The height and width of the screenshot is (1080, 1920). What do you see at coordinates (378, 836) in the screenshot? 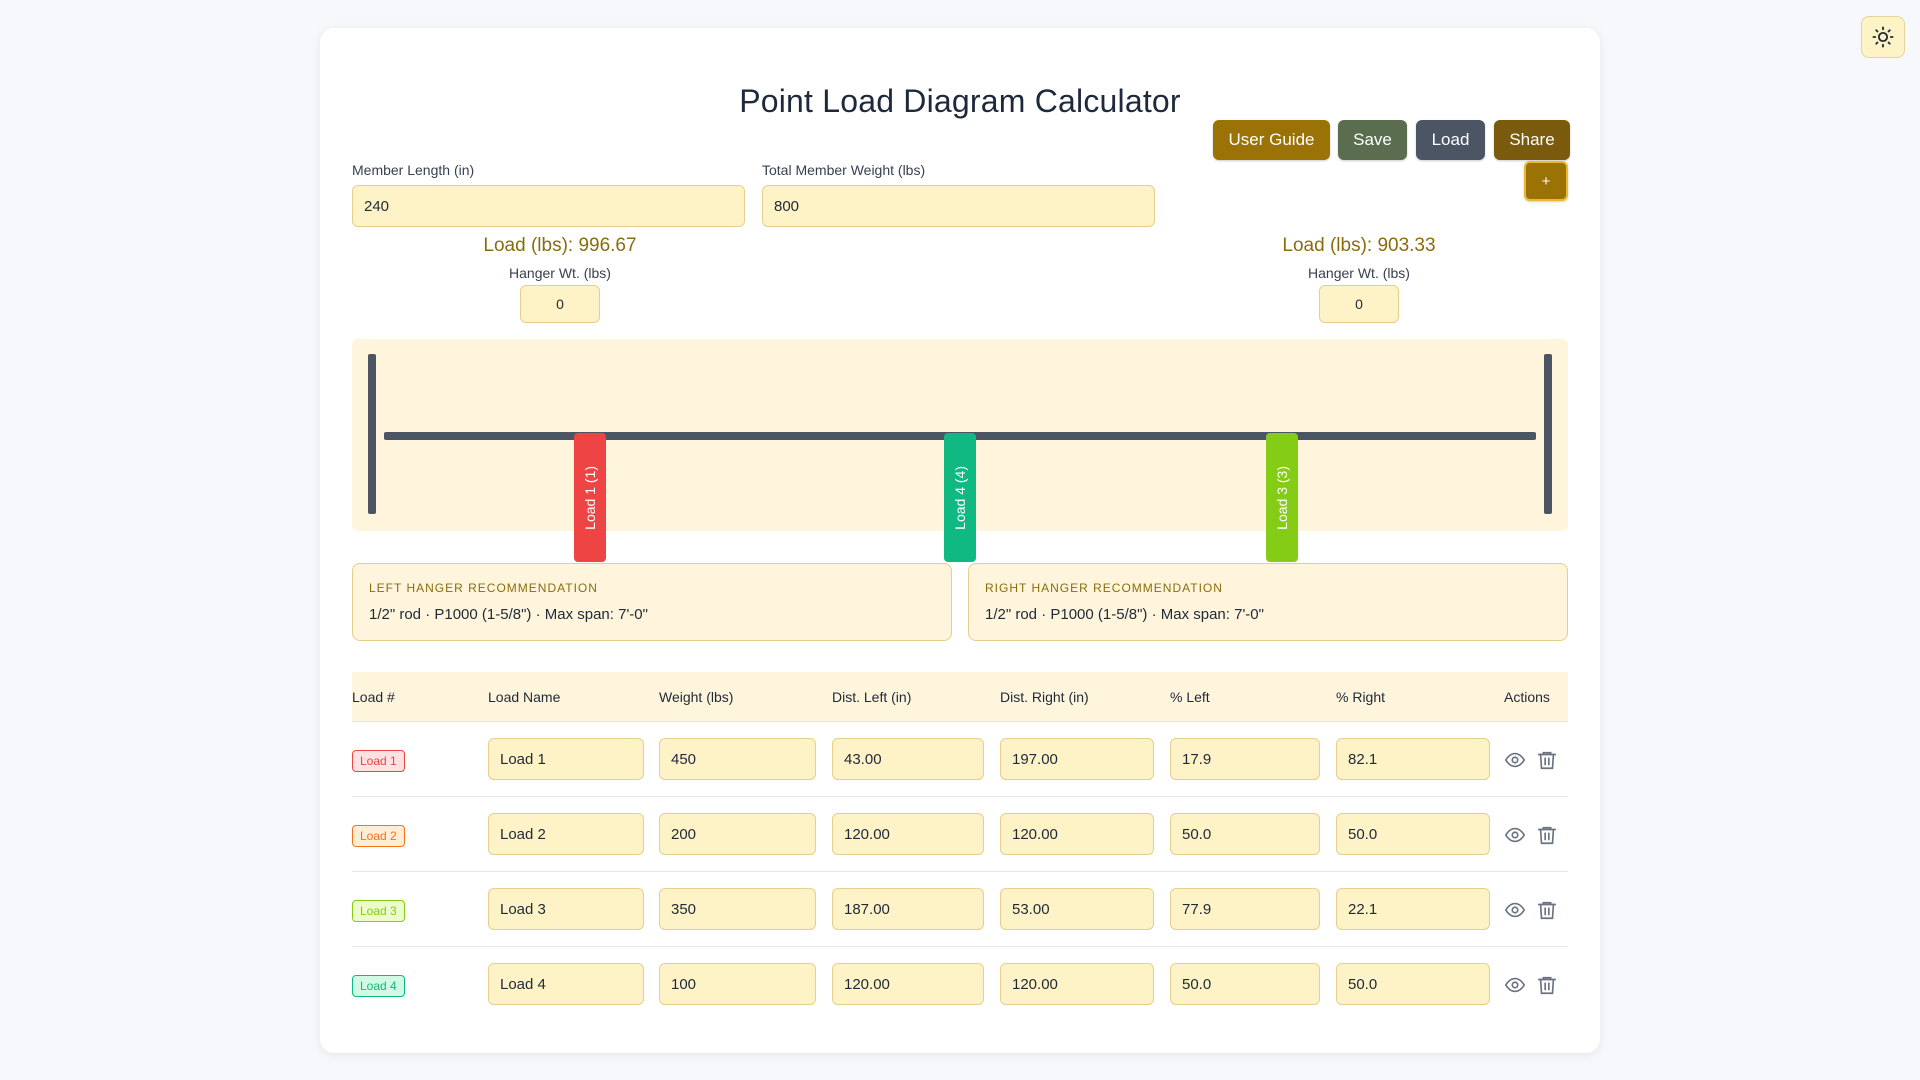
I see `load-badge: Load 2` at bounding box center [378, 836].